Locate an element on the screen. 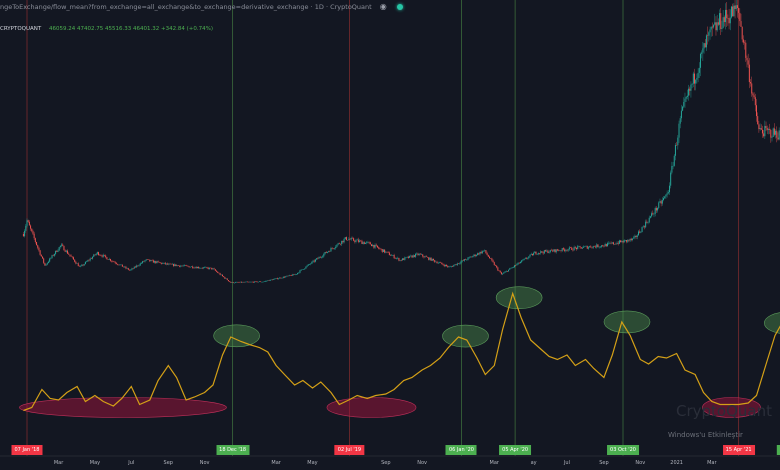  time-axis-tick: Jul is located at coordinates (566, 463).